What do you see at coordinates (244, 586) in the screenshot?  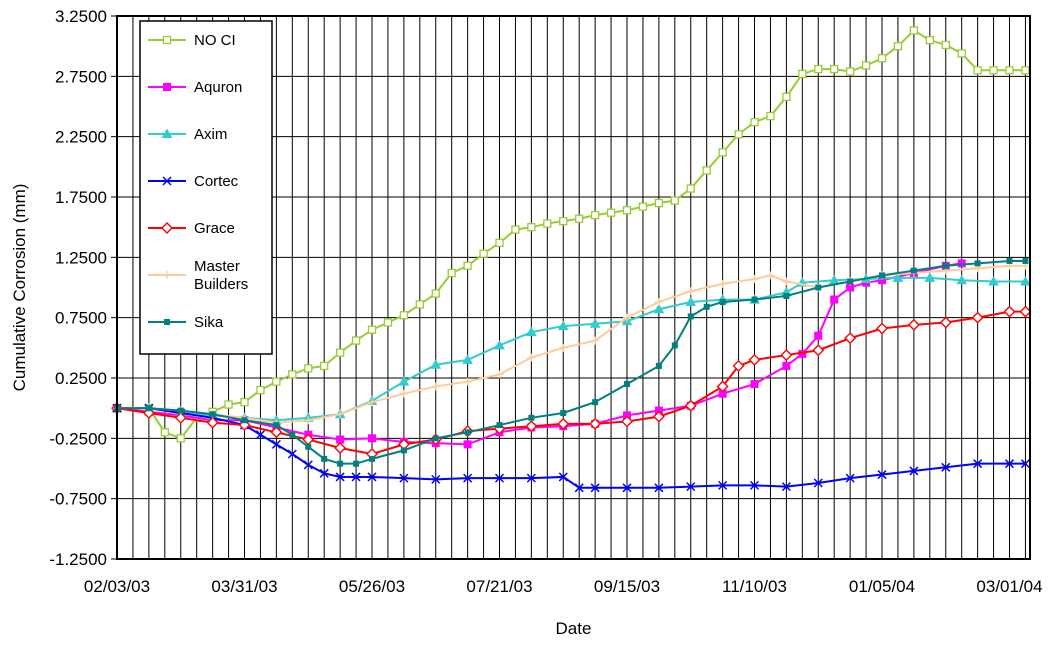 I see `x-tick-label: 03/31/03` at bounding box center [244, 586].